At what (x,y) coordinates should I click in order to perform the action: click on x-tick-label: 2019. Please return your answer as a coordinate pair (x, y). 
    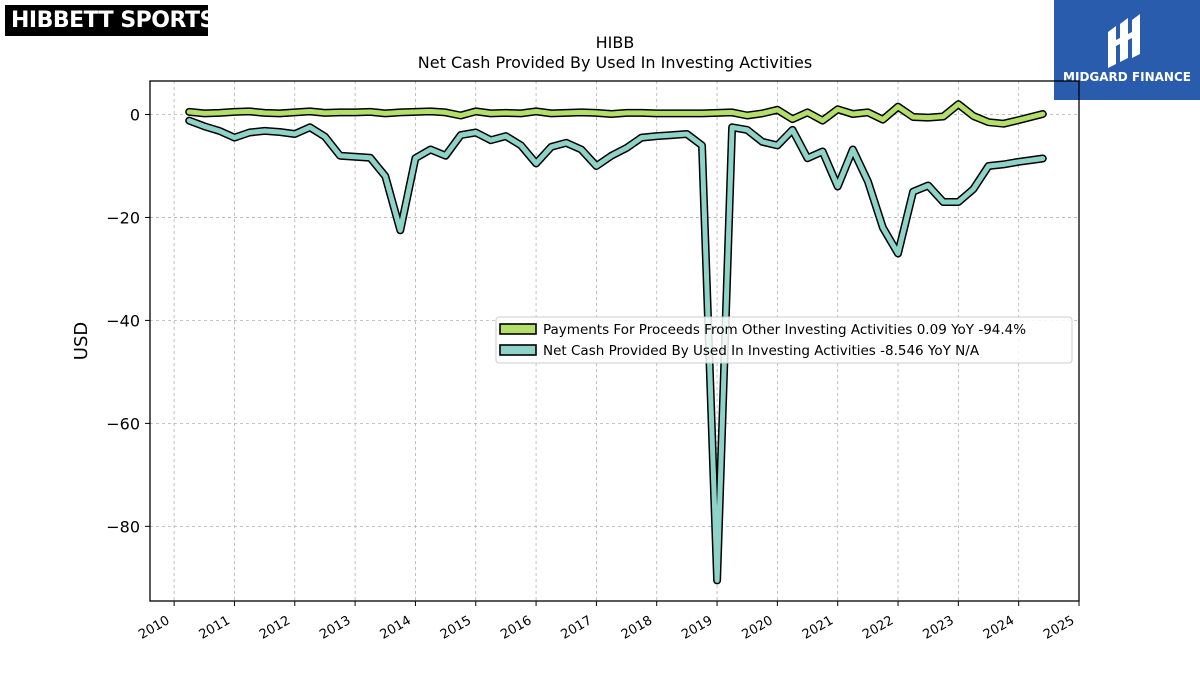
    Looking at the image, I should click on (697, 628).